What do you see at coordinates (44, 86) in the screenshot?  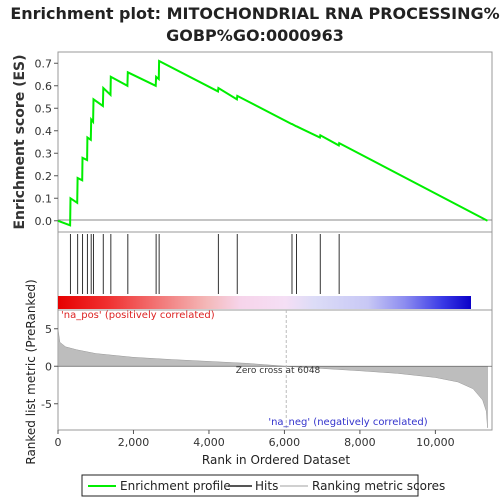 I see `es-y-tick-label: 0.6` at bounding box center [44, 86].